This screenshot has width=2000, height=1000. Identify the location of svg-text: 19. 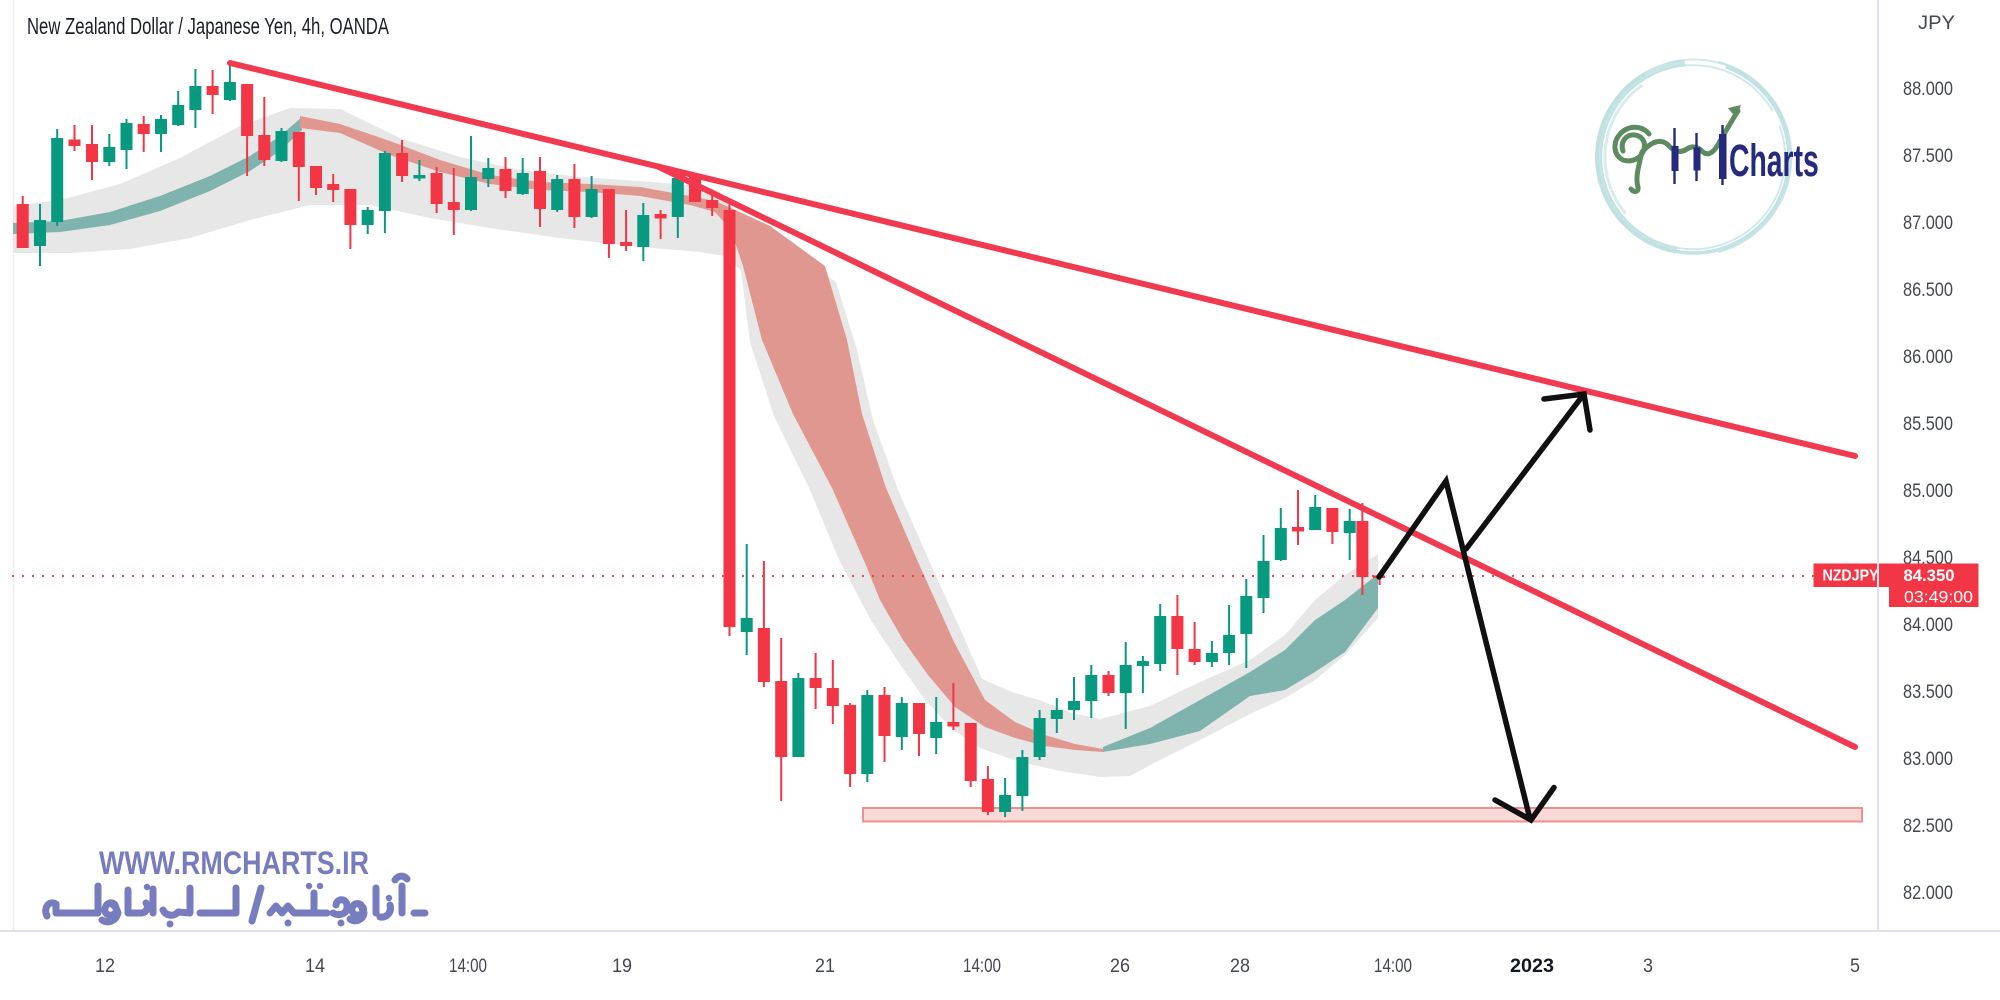
(622, 966).